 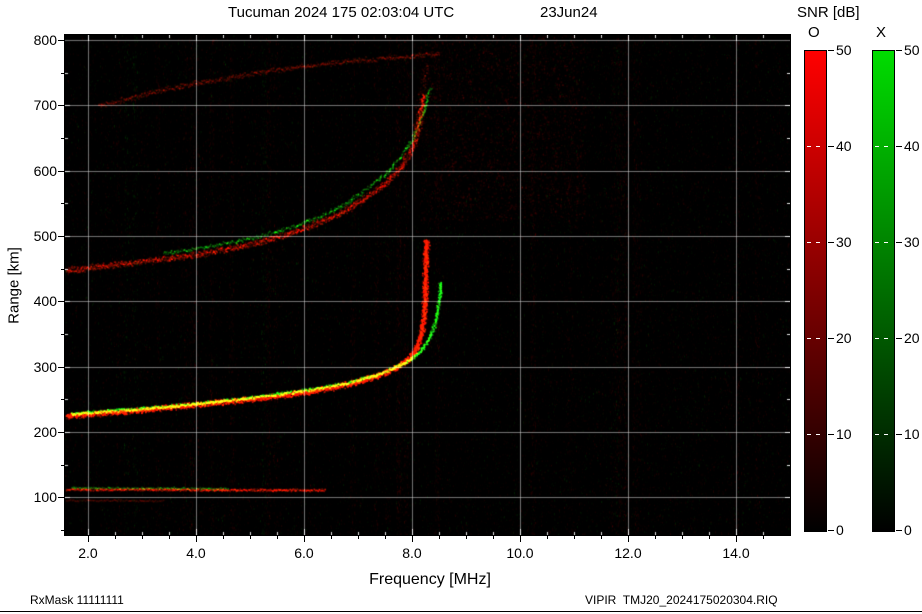 I want to click on plot-date: 23Jun24, so click(x=569, y=12).